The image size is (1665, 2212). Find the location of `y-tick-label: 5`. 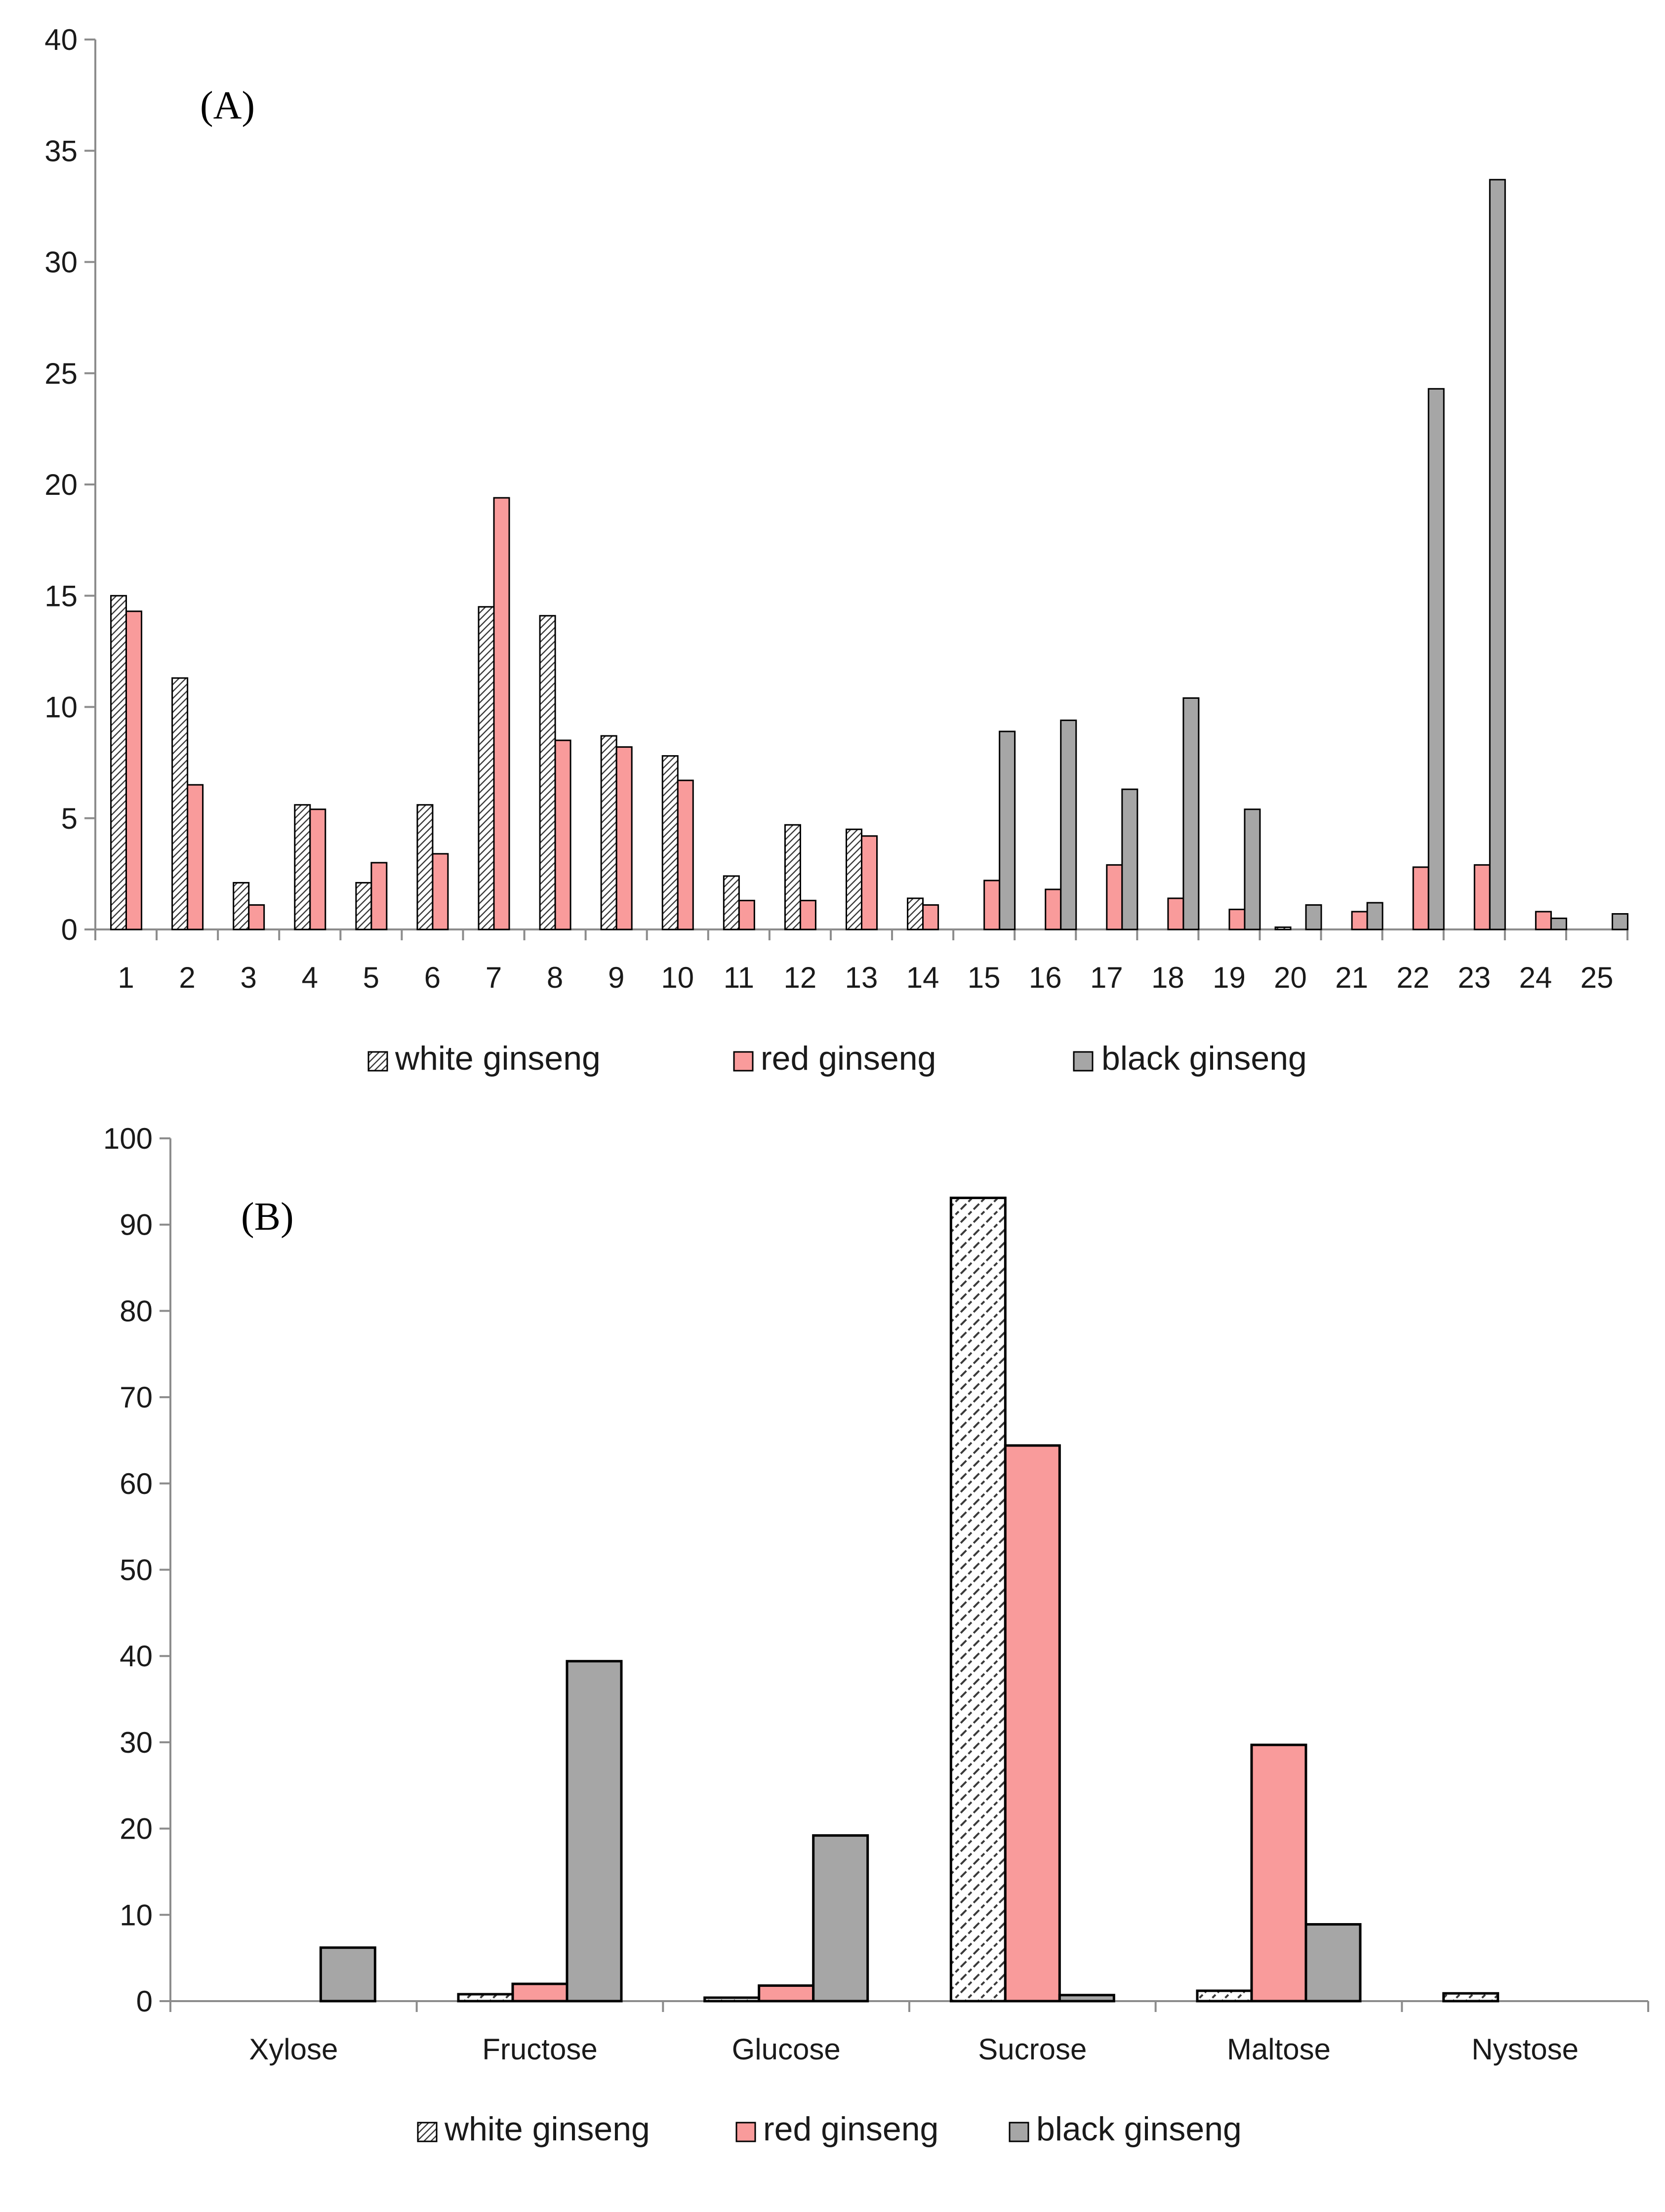

y-tick-label: 5 is located at coordinates (69, 818).